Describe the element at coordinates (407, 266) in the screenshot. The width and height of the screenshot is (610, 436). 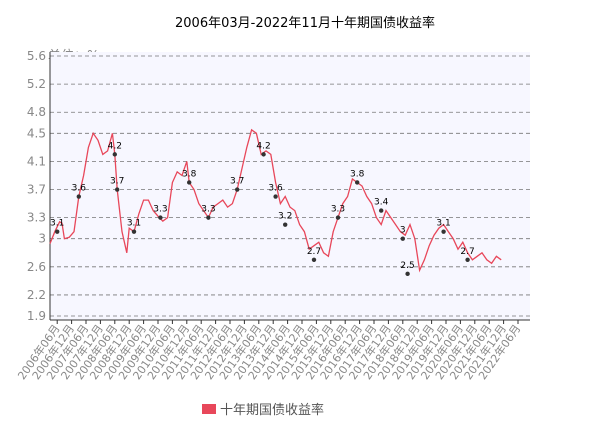
I see `data-label: 2.5` at that location.